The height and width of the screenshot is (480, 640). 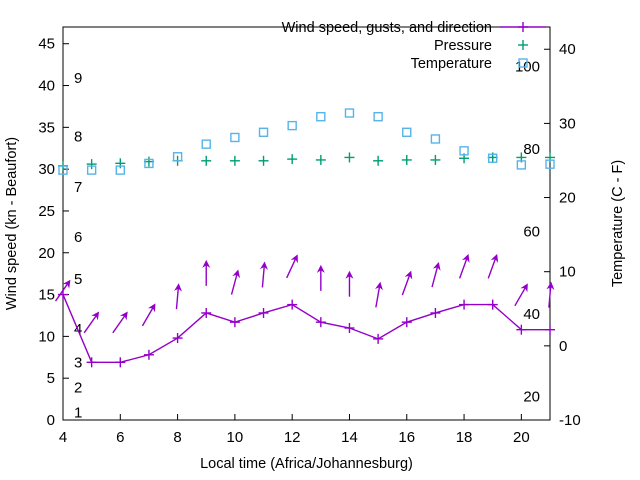 What do you see at coordinates (570, 420) in the screenshot?
I see `y2-tick-label: -10` at bounding box center [570, 420].